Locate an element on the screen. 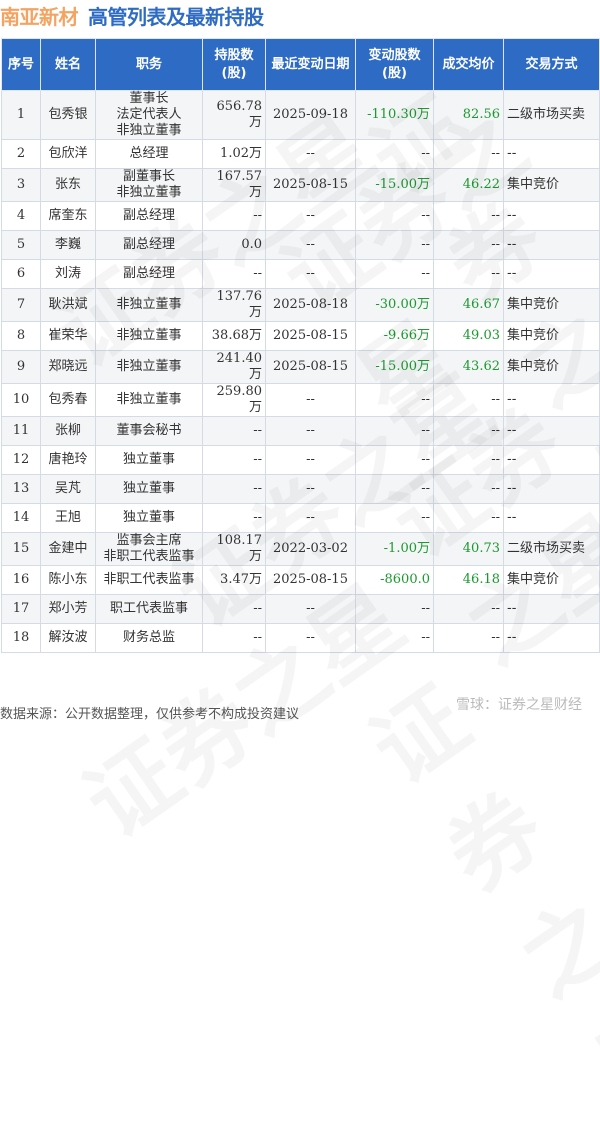  column-header: 最近变动日期 is located at coordinates (310, 64).